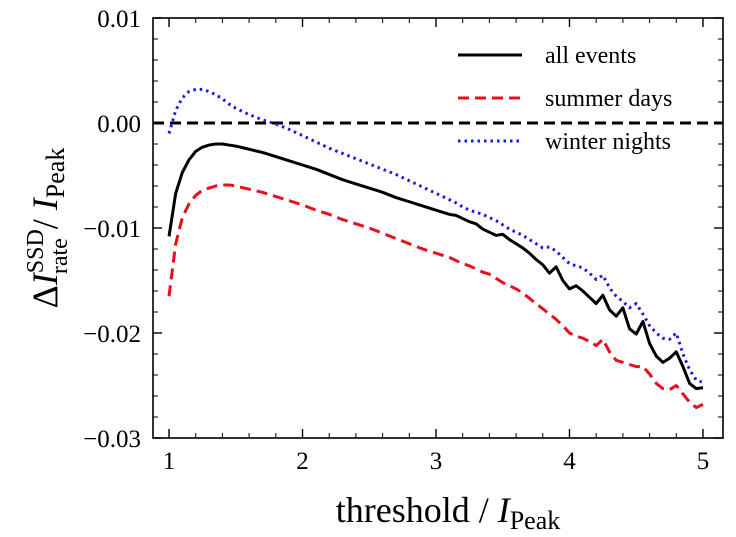 This screenshot has width=736, height=537. Describe the element at coordinates (45, 203) in the screenshot. I see `y-axis-label-italic-2: I` at that location.